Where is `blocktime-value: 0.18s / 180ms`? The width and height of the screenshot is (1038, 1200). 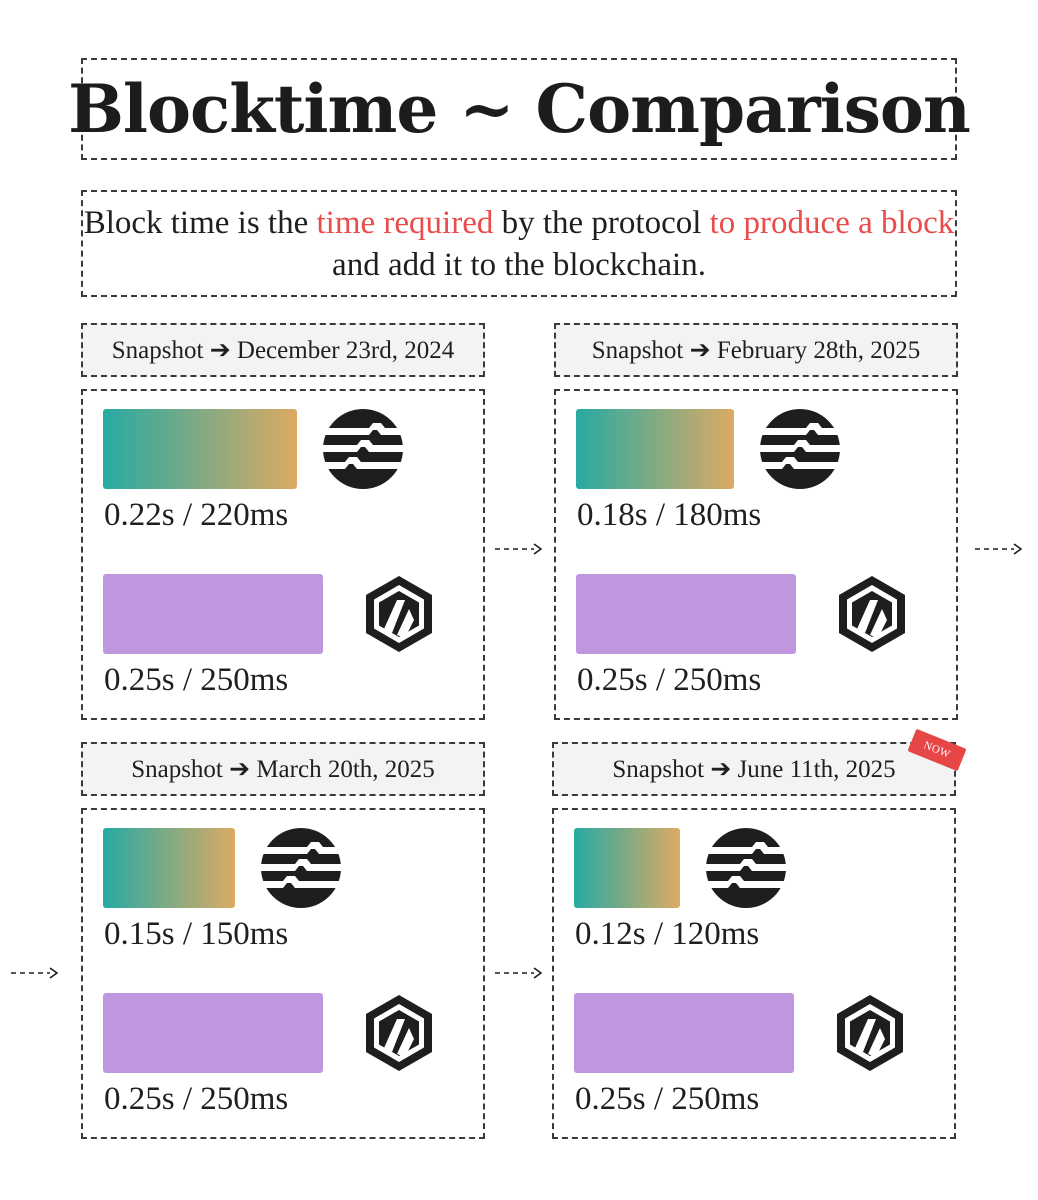 blocktime-value: 0.18s / 180ms is located at coordinates (669, 515).